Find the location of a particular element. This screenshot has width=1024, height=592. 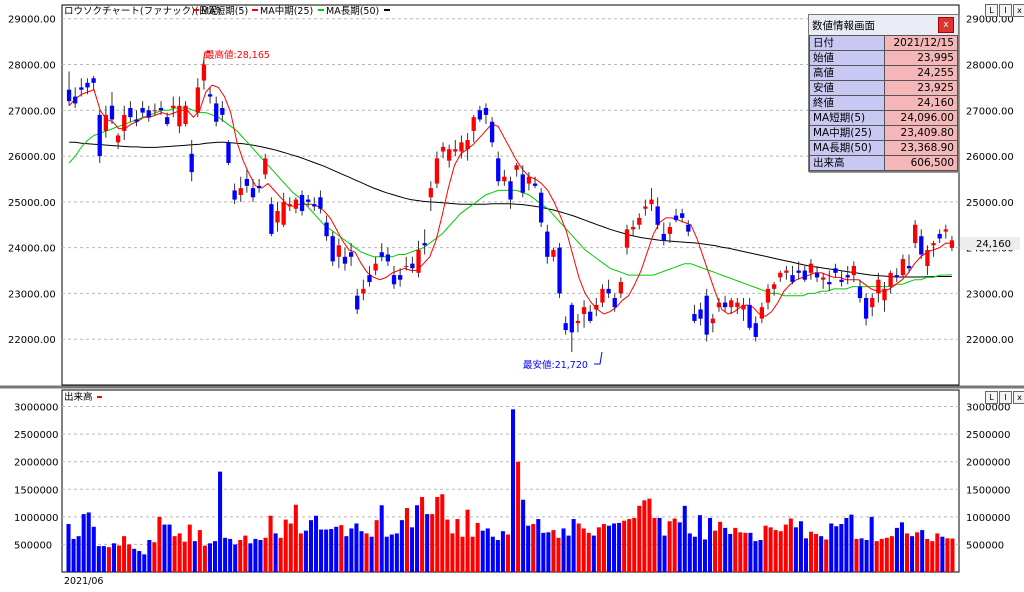

info-row-value: 24,096.00 is located at coordinates (921, 118).